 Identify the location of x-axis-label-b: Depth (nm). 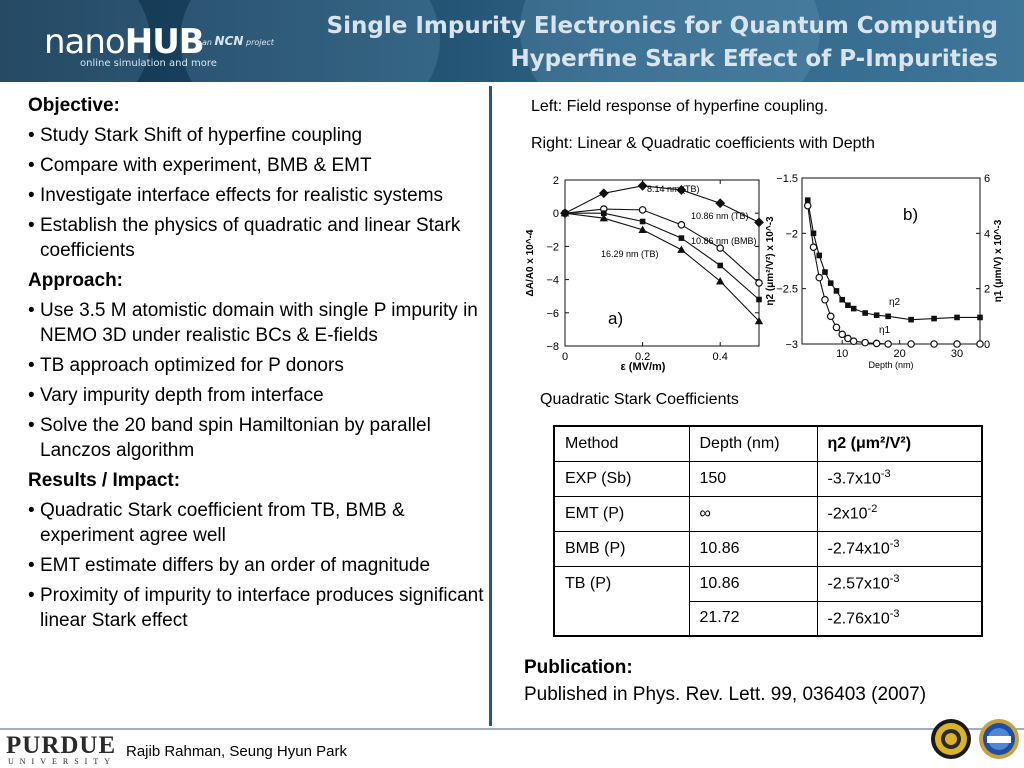
(890, 365).